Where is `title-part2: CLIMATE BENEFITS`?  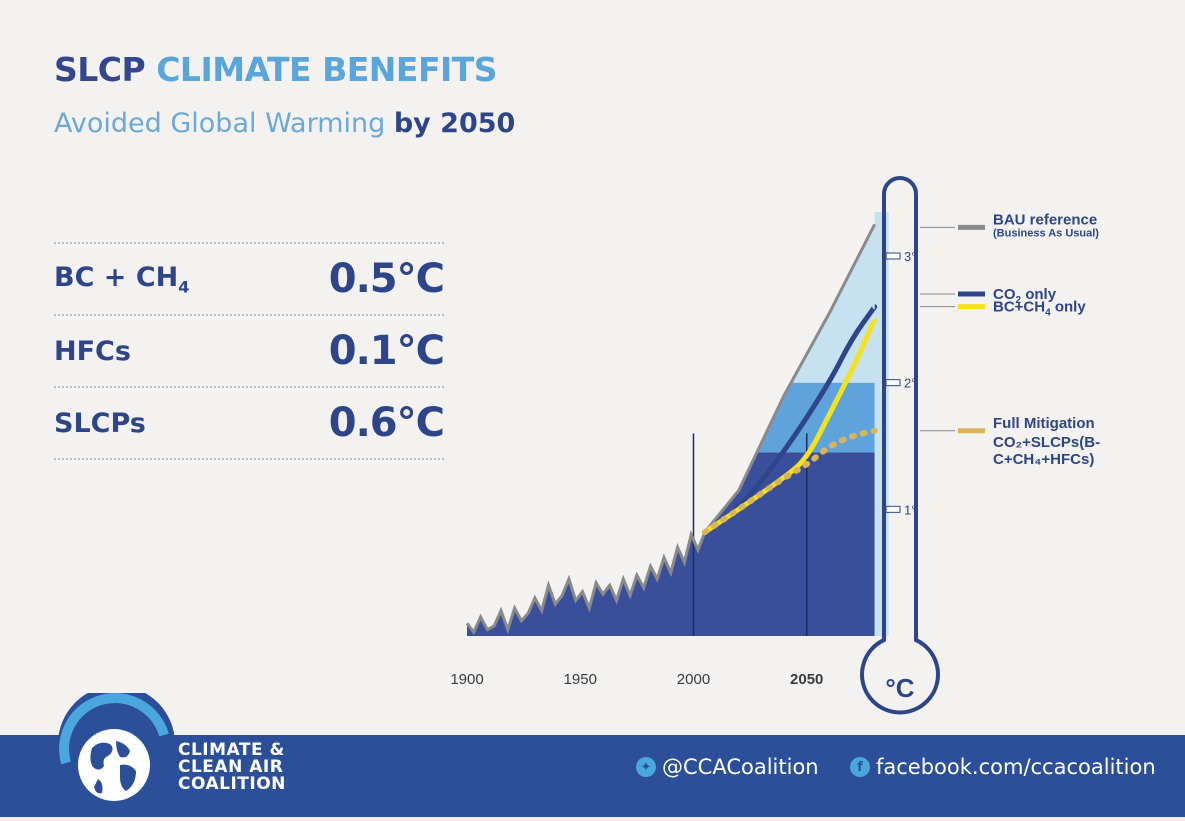 title-part2: CLIMATE BENEFITS is located at coordinates (327, 69).